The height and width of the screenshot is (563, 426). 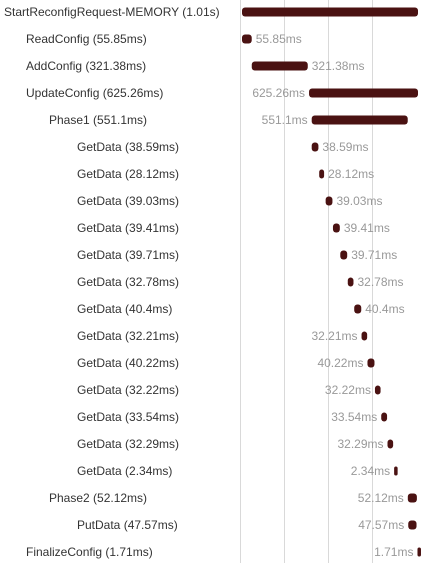 What do you see at coordinates (381, 525) in the screenshot?
I see `span-duration-label: 47.57ms` at bounding box center [381, 525].